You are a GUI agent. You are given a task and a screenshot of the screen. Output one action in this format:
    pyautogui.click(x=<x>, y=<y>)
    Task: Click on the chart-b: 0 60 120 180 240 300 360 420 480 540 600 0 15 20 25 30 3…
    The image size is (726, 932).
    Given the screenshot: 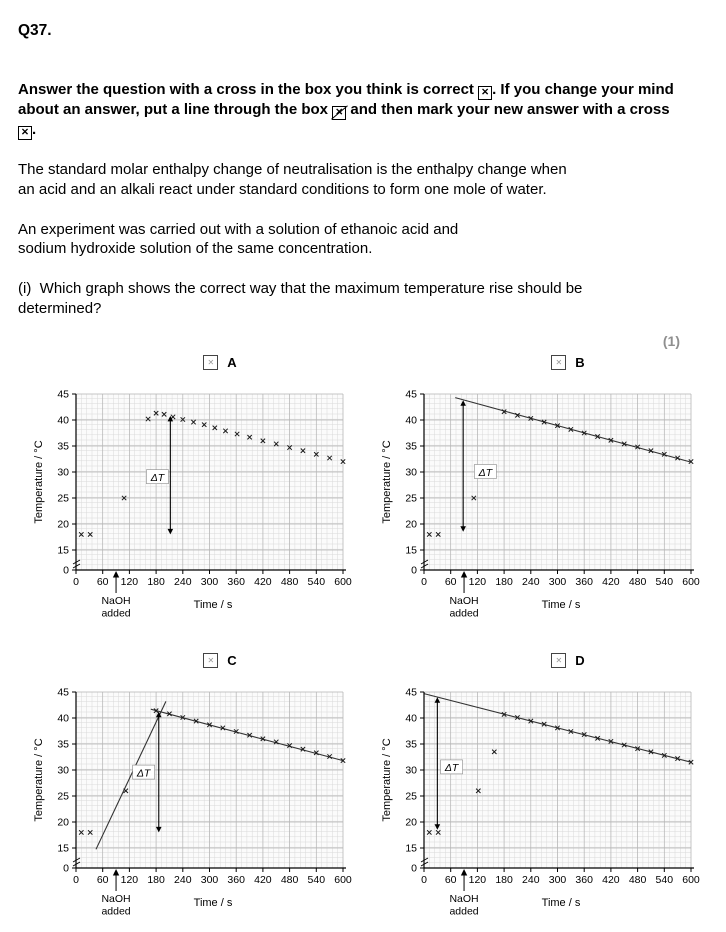 What is the action you would take?
    pyautogui.click(x=545, y=500)
    